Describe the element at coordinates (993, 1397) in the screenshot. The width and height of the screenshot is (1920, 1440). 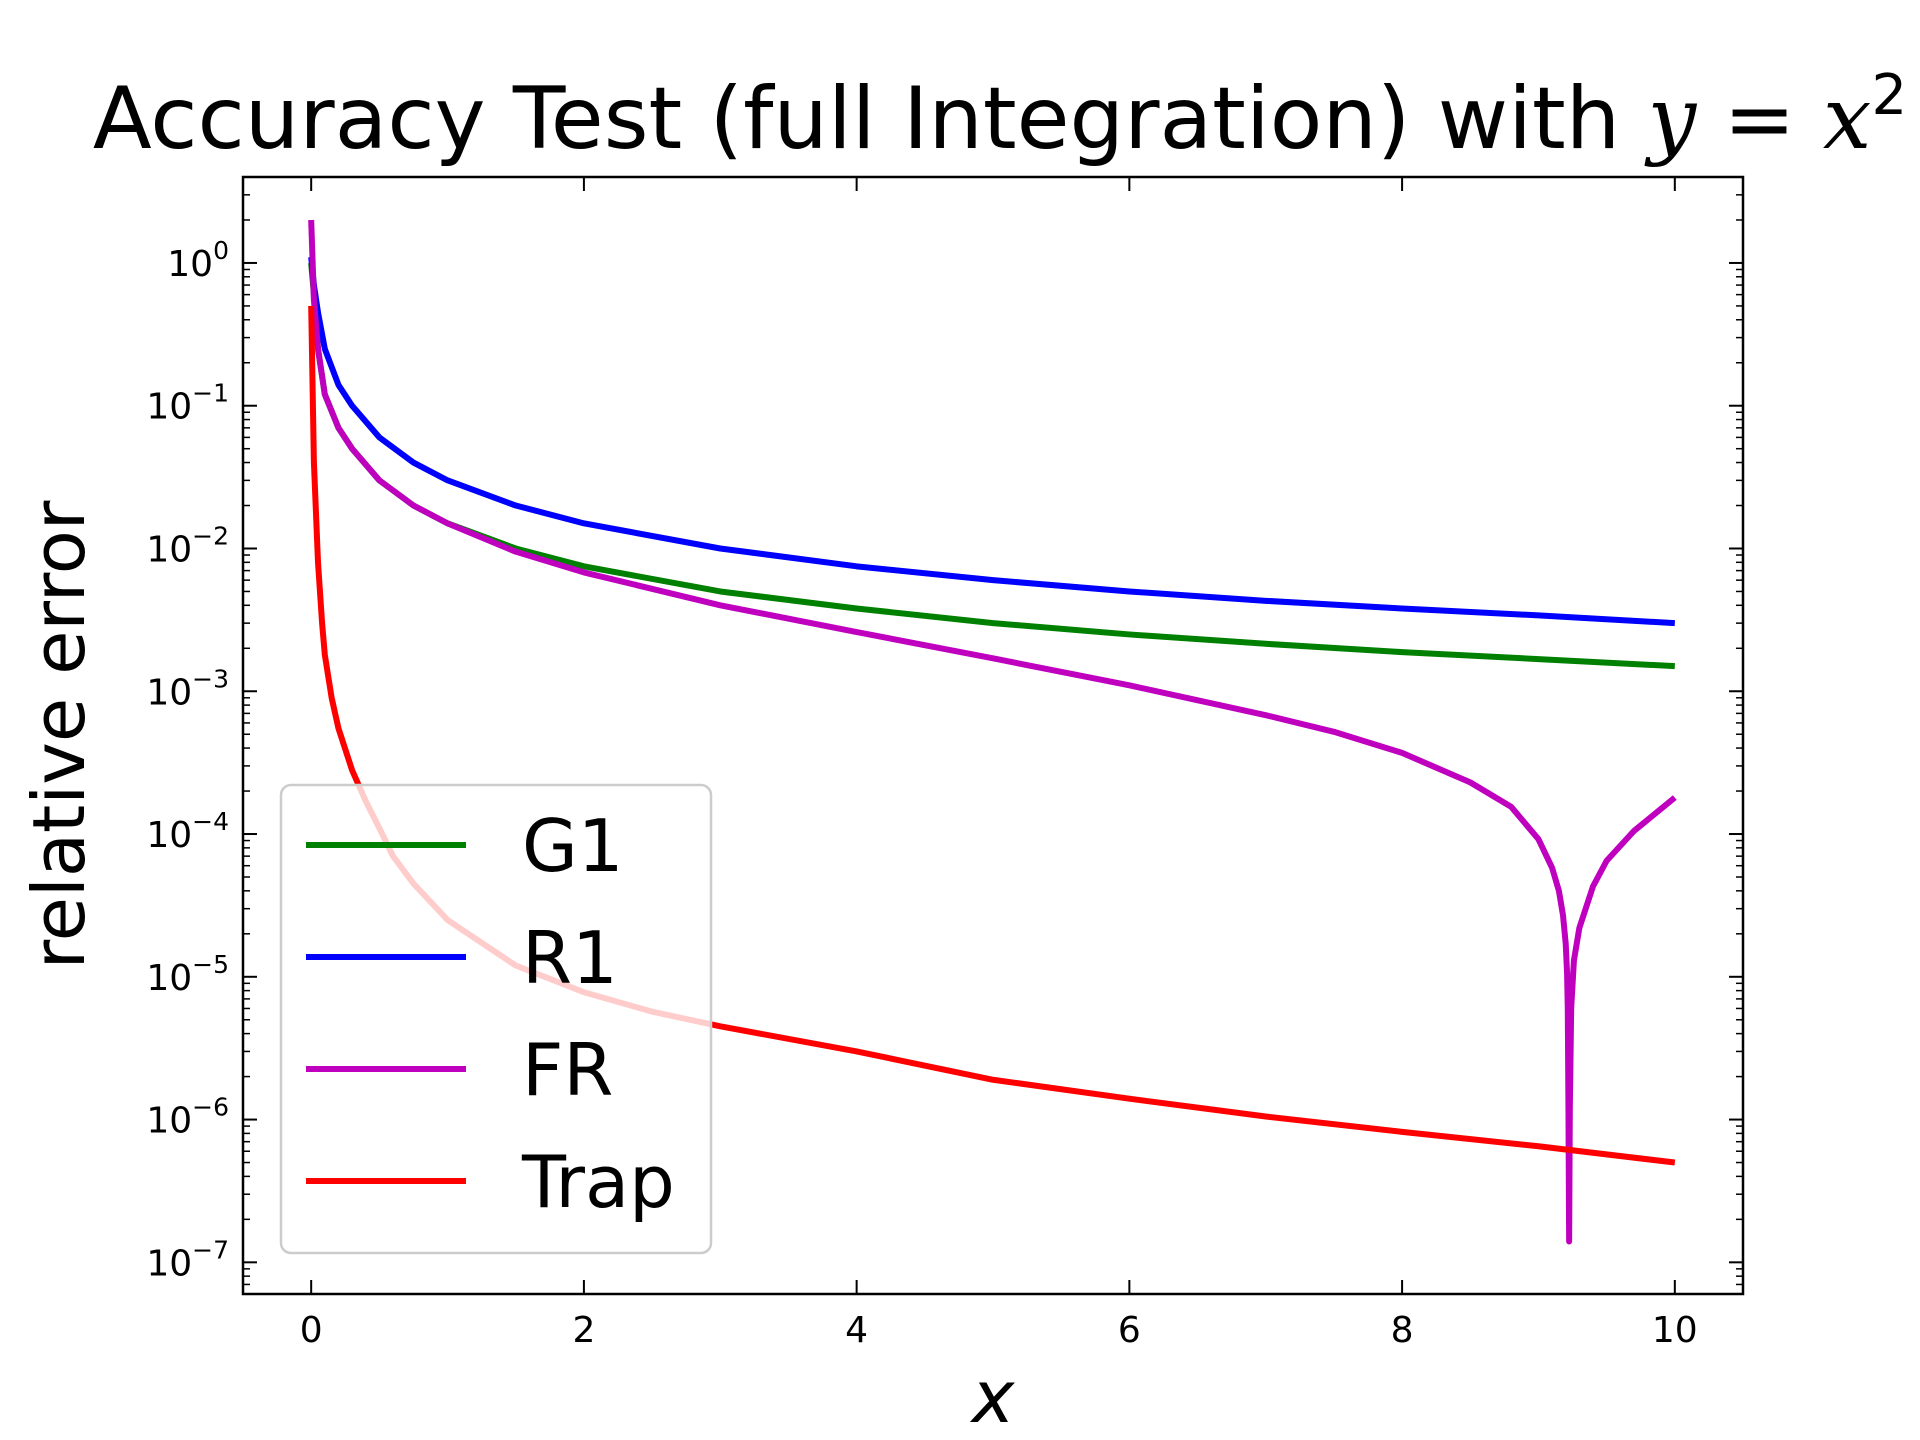
I see `x-axis-label: x` at that location.